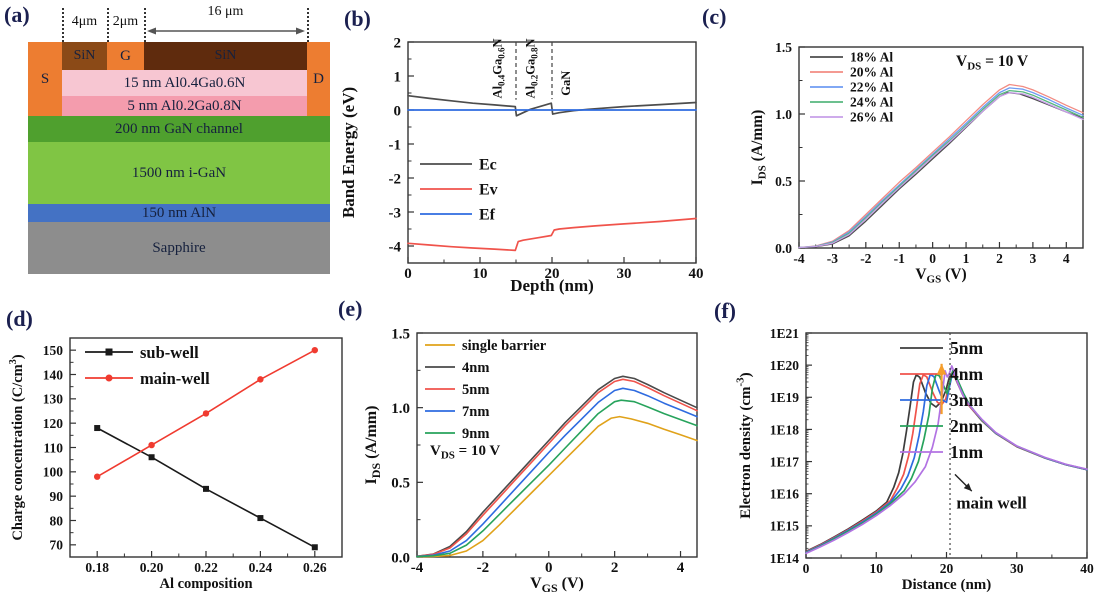 This screenshot has height=614, width=1098. I want to click on svg-text: 130, so click(53, 399).